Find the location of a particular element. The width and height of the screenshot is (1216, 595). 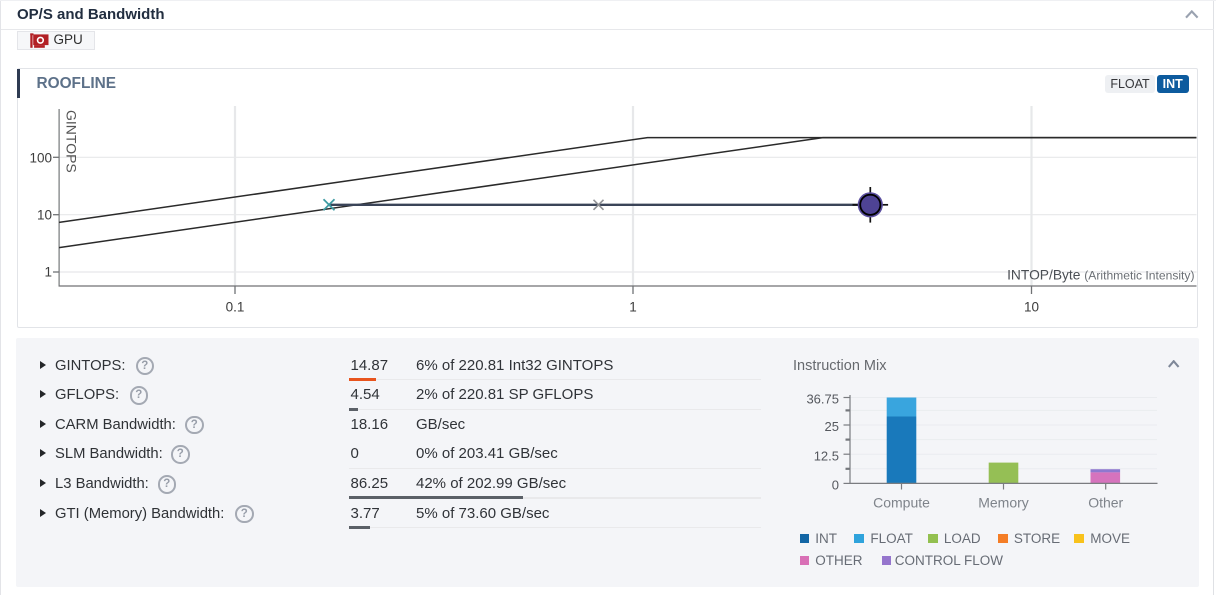

svg-text: GINTOPS is located at coordinates (72, 141).